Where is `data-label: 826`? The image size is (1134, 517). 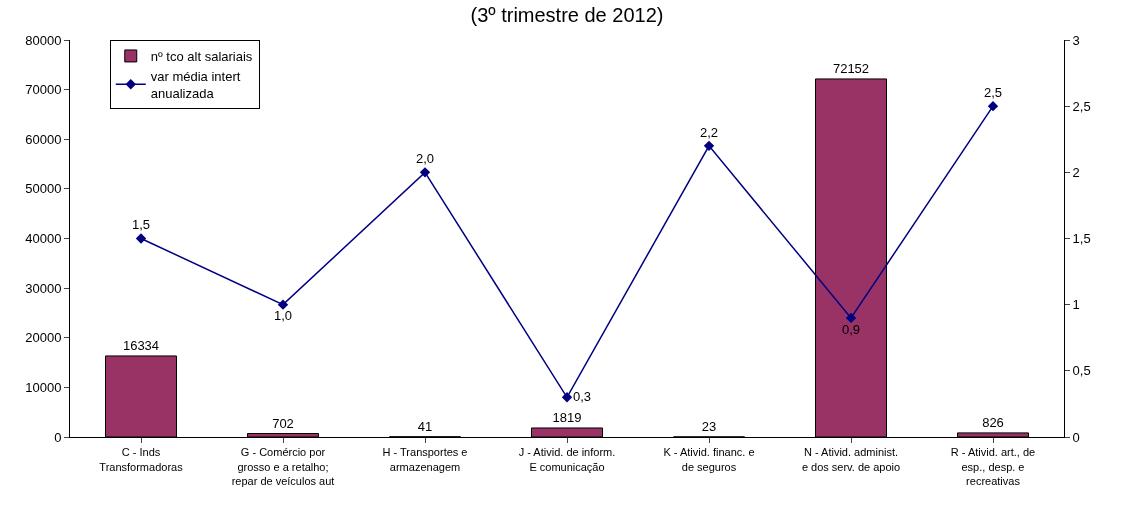 data-label: 826 is located at coordinates (993, 422).